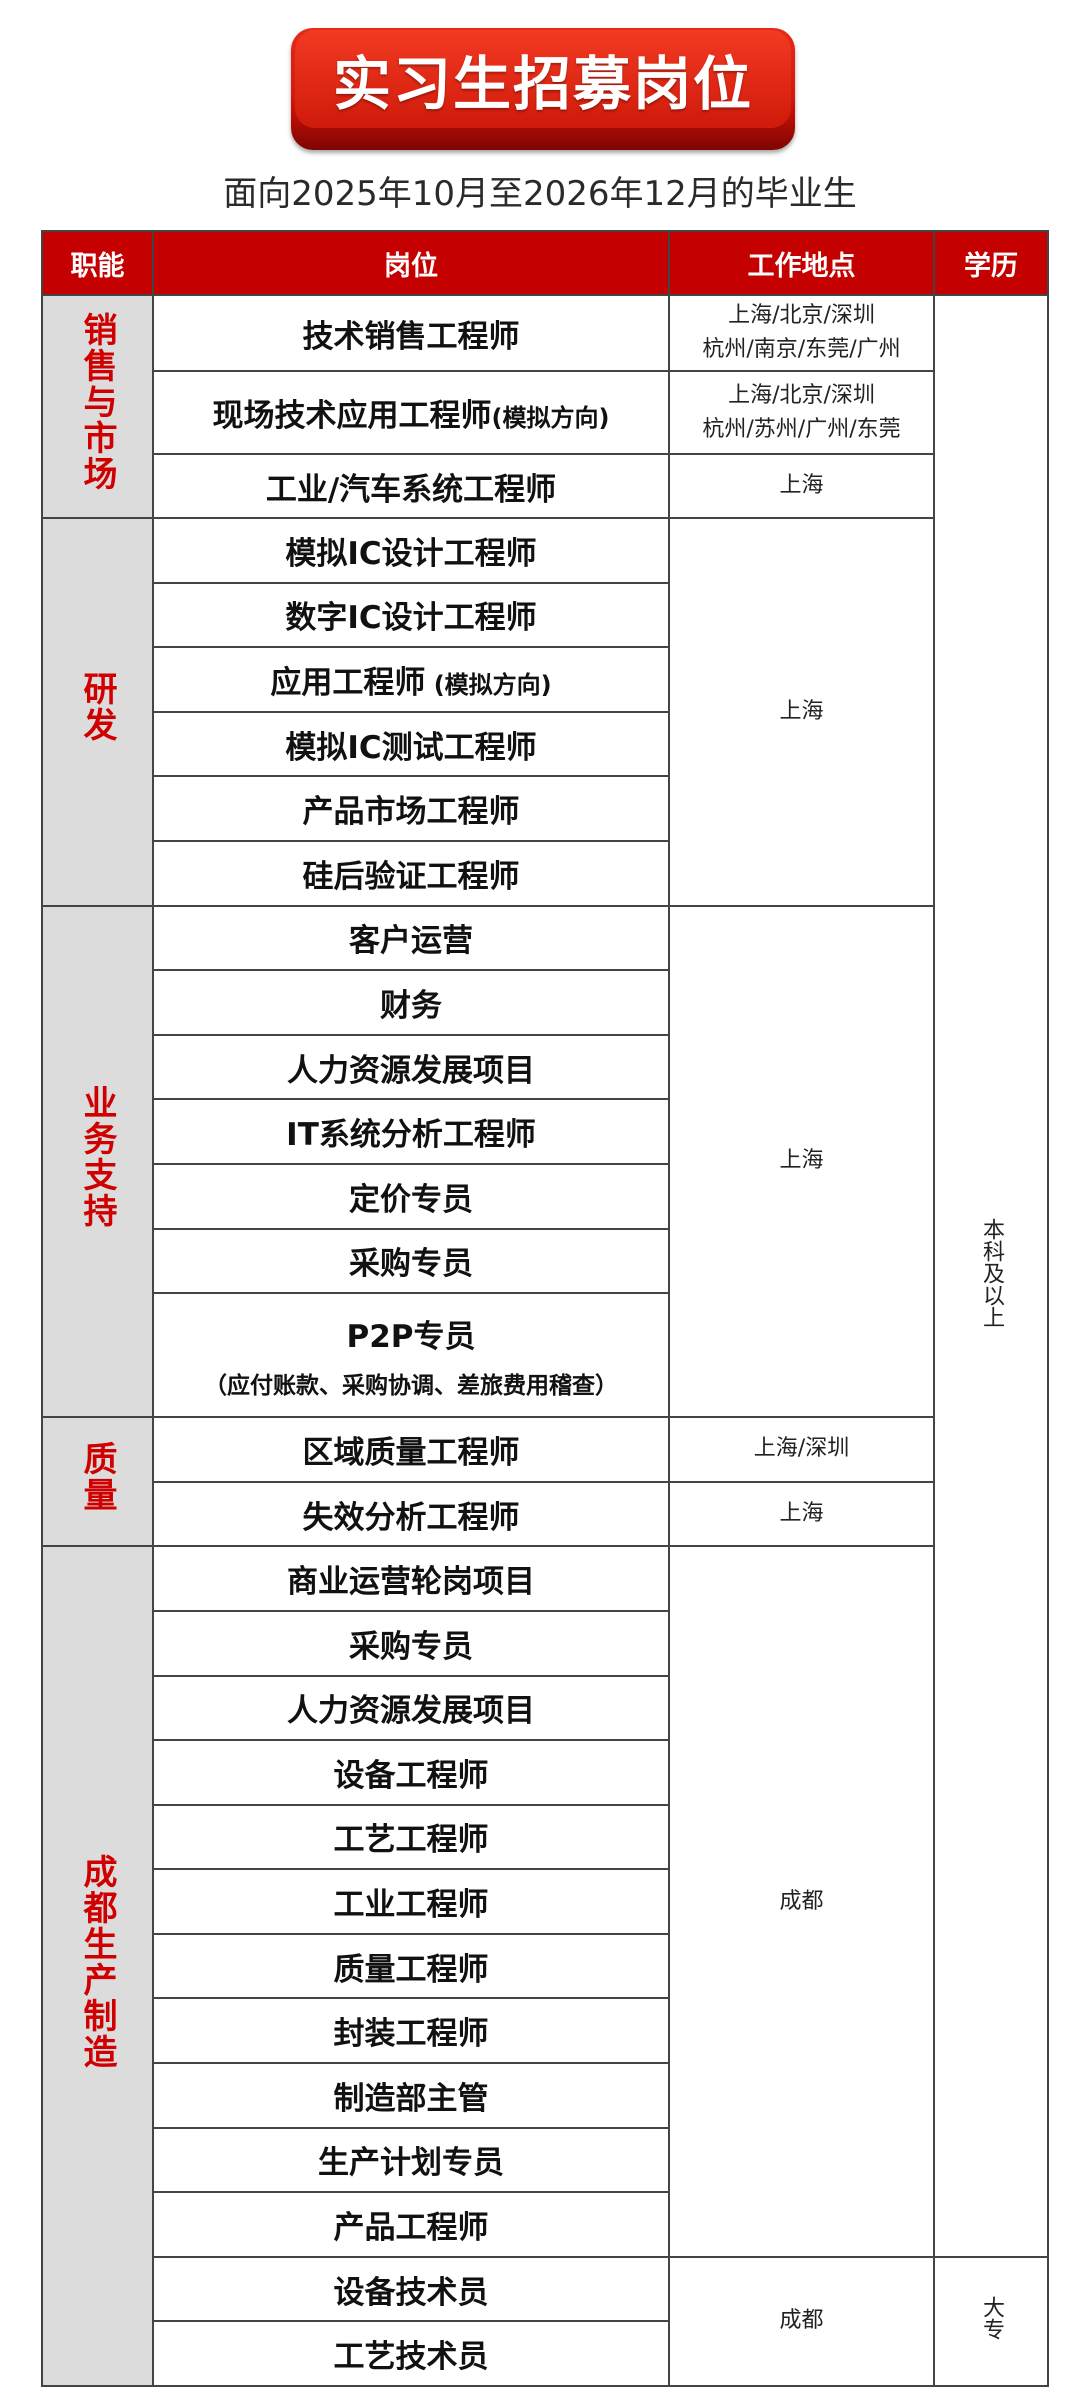  I want to click on position-cell: 生产计划专员, so click(411, 2160).